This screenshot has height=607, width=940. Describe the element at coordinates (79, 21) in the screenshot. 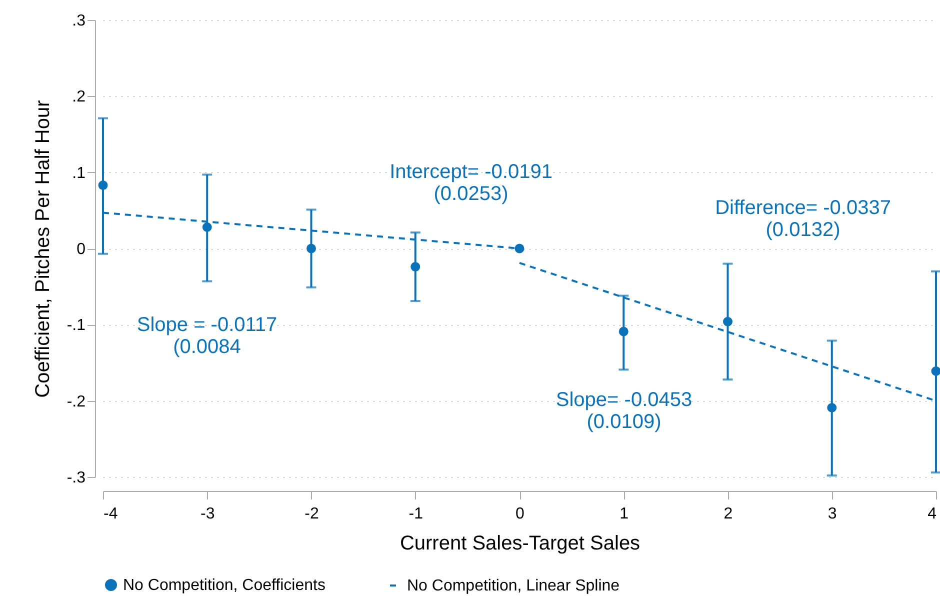

I see `y-tick-label: .3` at that location.